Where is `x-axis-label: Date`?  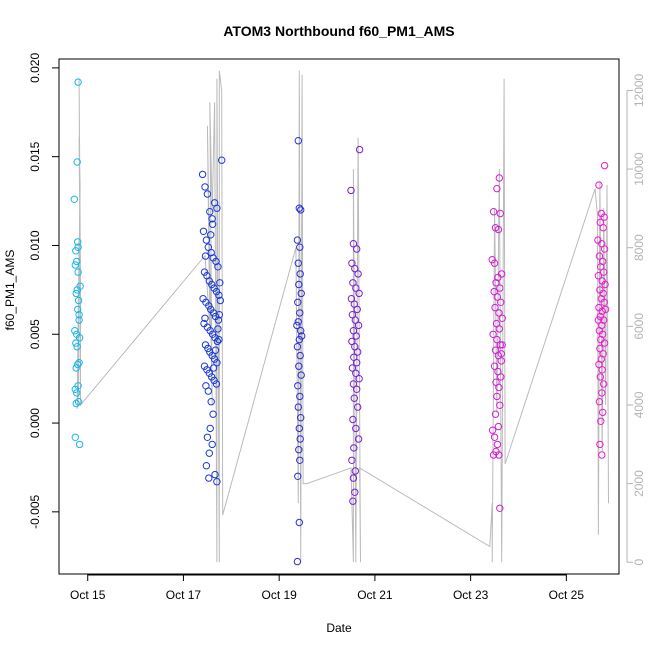
x-axis-label: Date is located at coordinates (339, 628).